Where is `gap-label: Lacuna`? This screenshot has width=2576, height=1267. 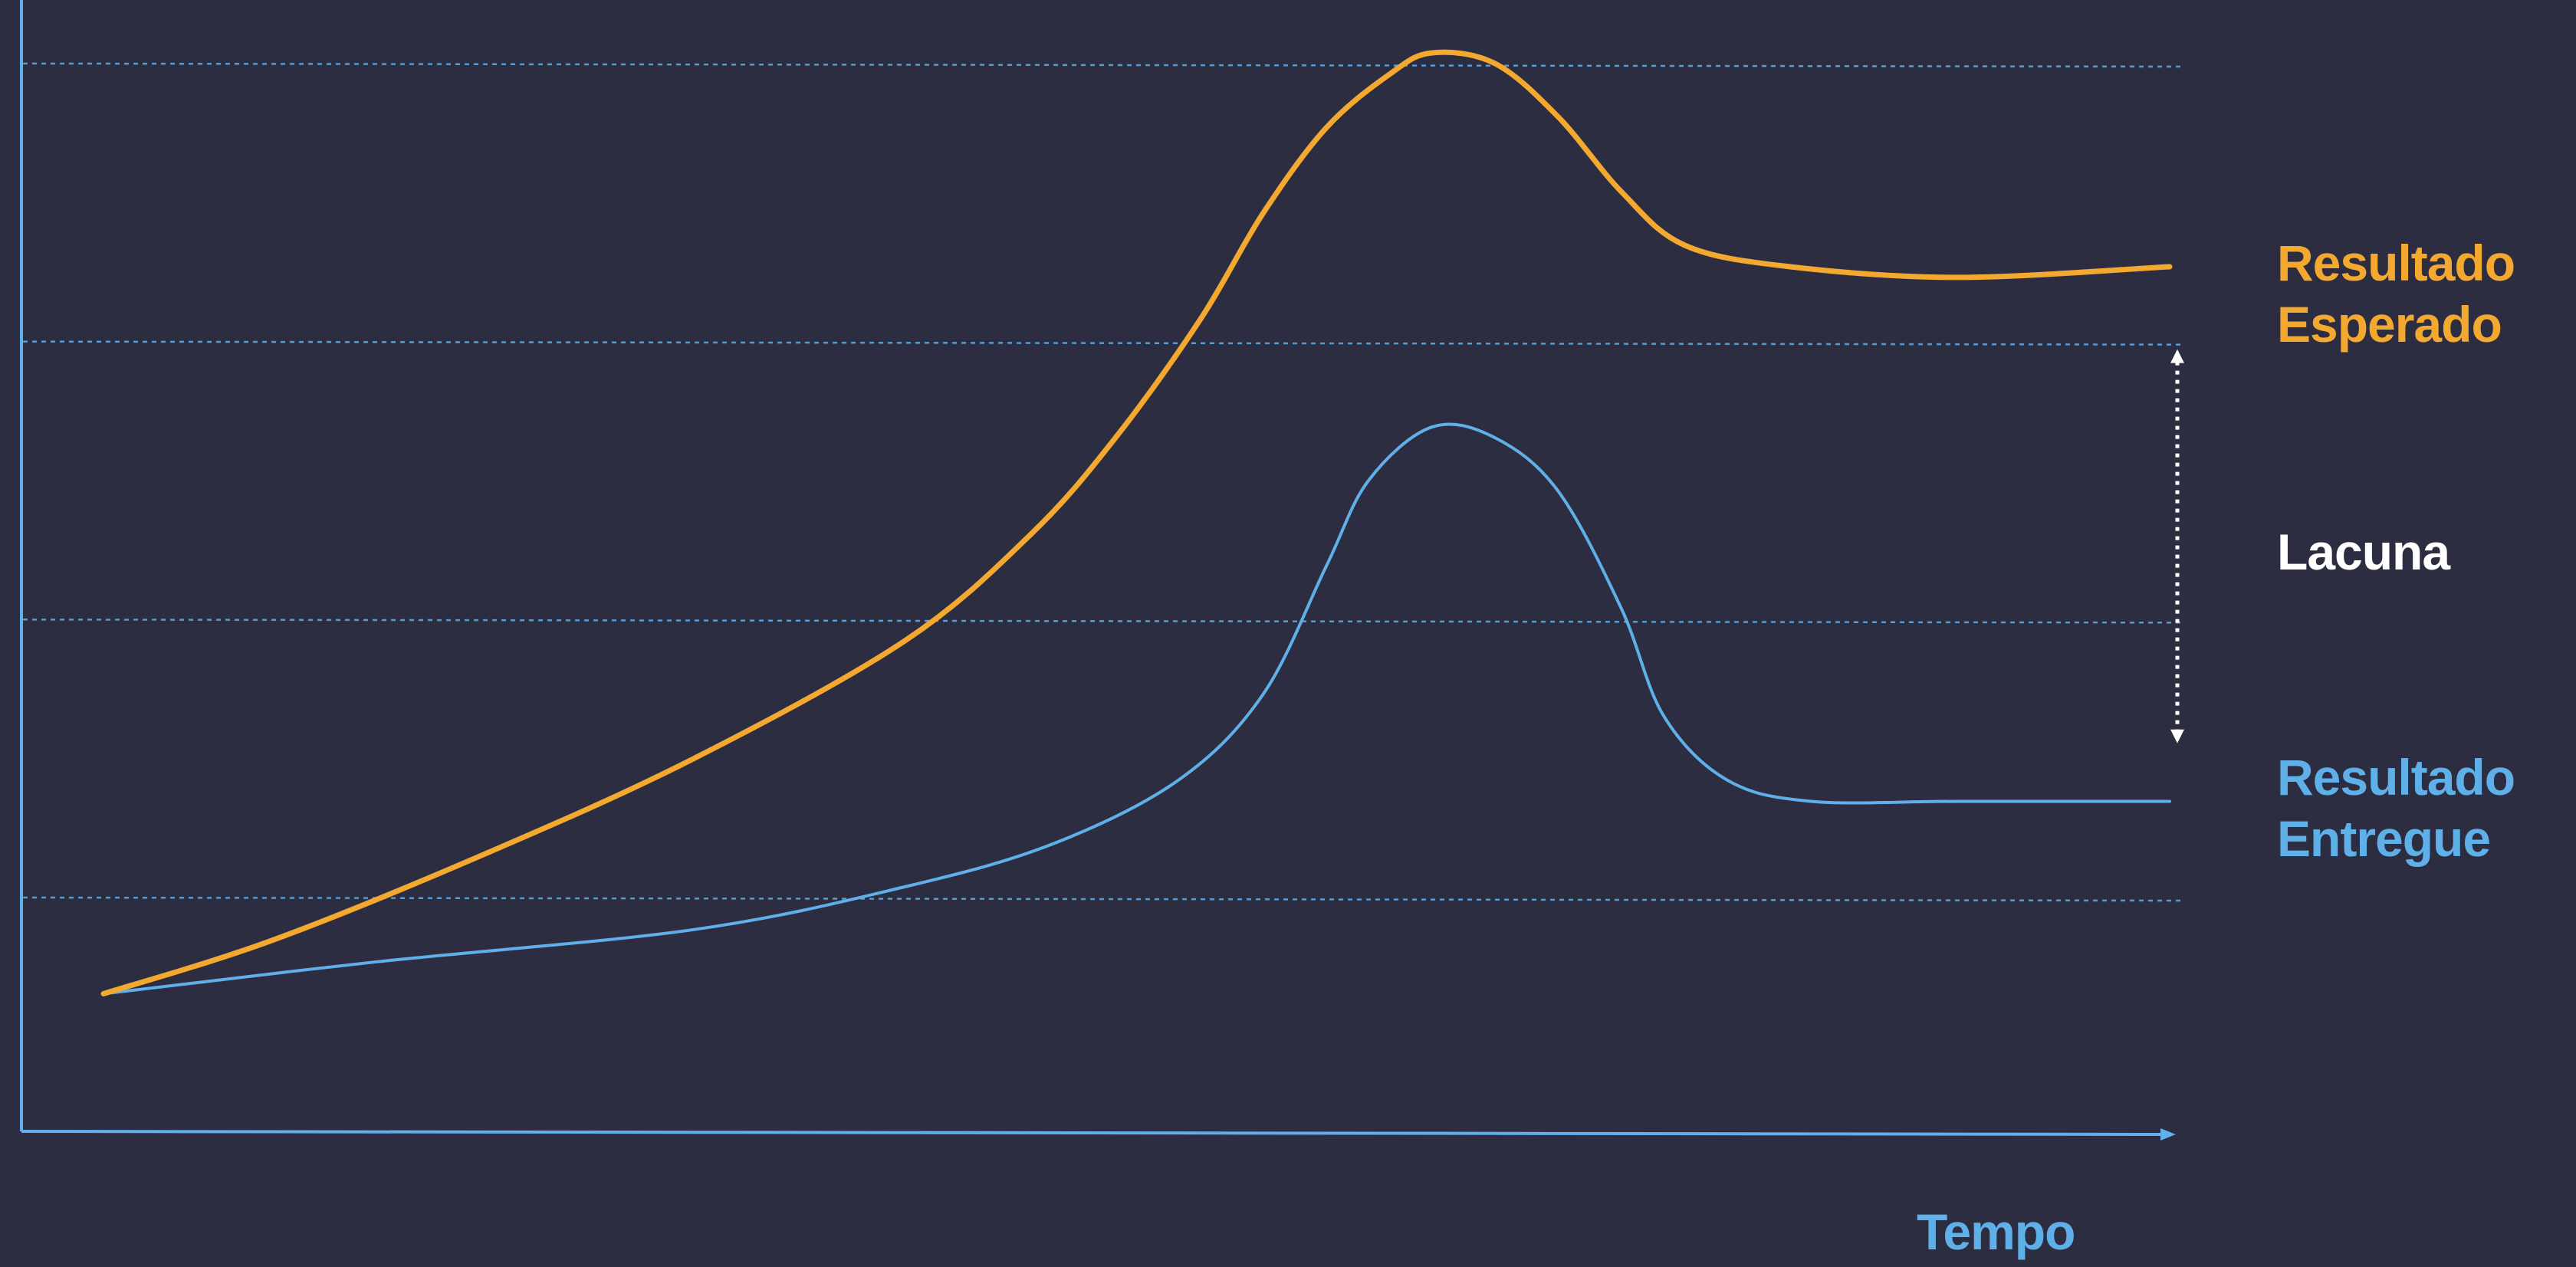 gap-label: Lacuna is located at coordinates (2364, 552).